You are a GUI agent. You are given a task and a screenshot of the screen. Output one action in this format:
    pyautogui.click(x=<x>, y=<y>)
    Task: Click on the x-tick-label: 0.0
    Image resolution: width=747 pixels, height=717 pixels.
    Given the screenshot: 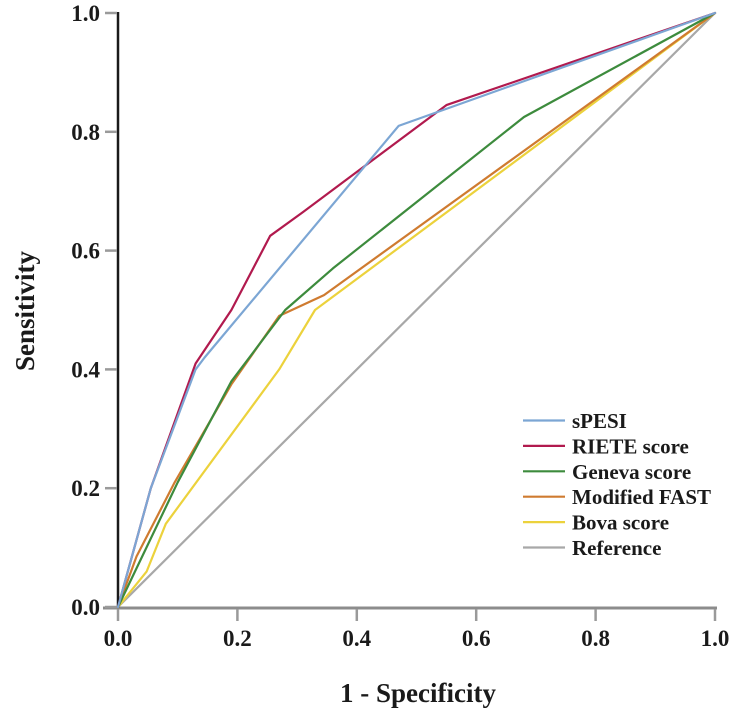 What is the action you would take?
    pyautogui.click(x=118, y=638)
    